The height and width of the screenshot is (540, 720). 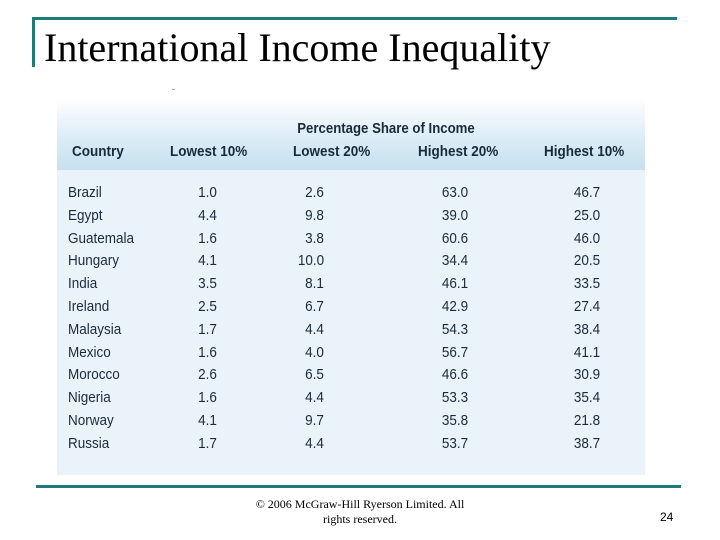 What do you see at coordinates (297, 47) in the screenshot?
I see `slide-title: International Income Inequality` at bounding box center [297, 47].